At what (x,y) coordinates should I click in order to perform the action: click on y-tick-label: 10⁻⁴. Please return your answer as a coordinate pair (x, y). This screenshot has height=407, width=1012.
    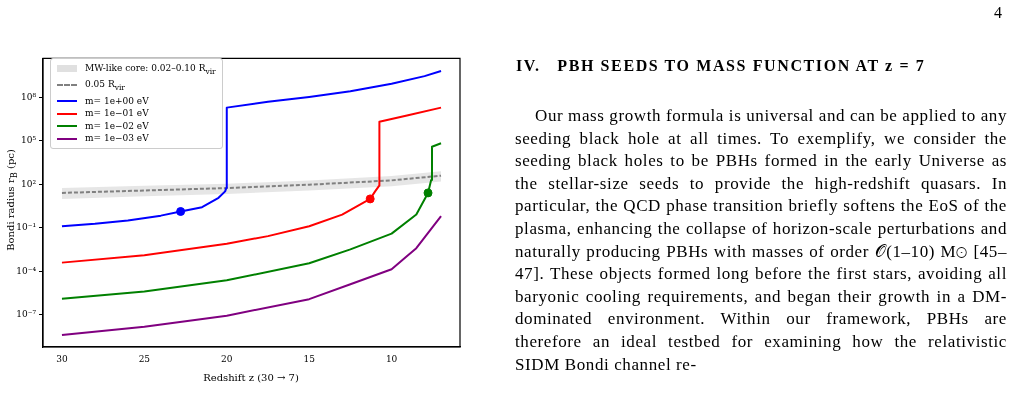
    Looking at the image, I should click on (26, 270).